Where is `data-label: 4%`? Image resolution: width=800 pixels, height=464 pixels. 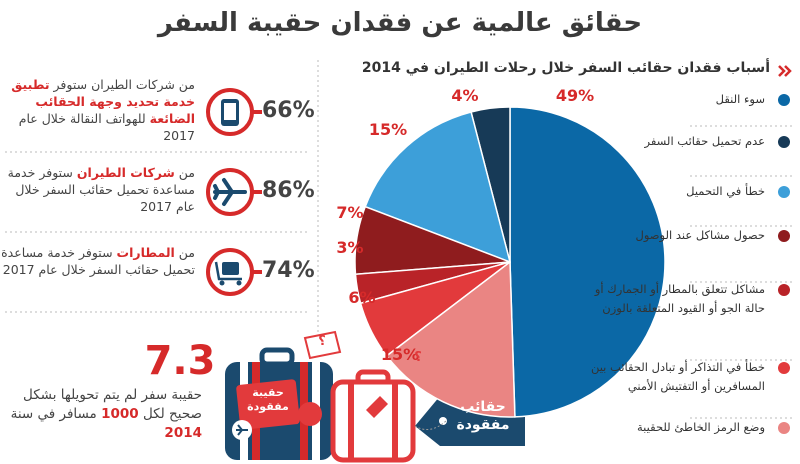
data-label: 4% is located at coordinates (465, 95).